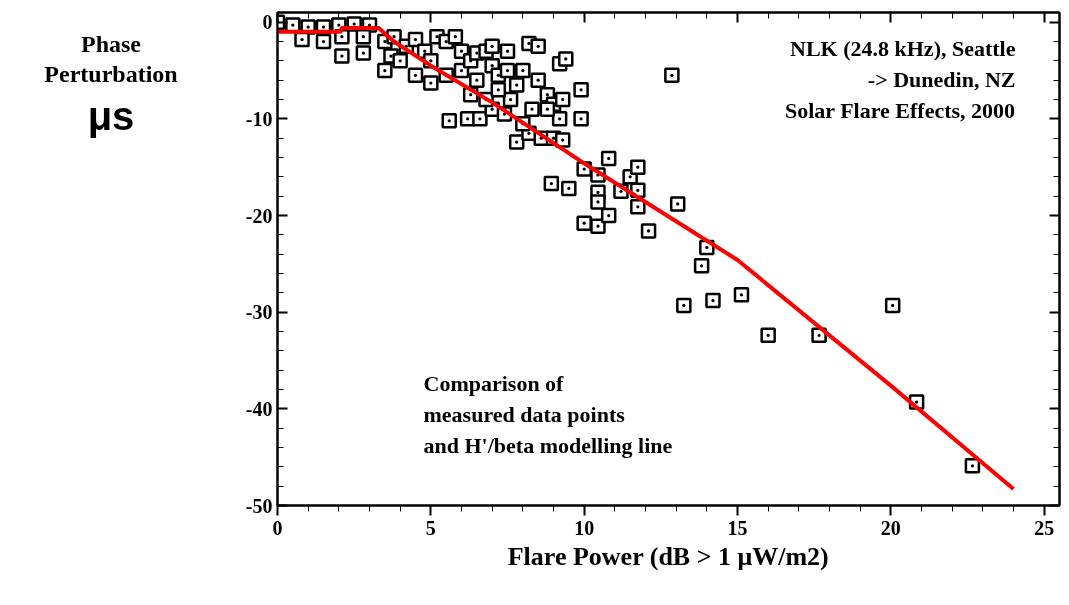  What do you see at coordinates (890, 527) in the screenshot?
I see `x-tick-label: 20` at bounding box center [890, 527].